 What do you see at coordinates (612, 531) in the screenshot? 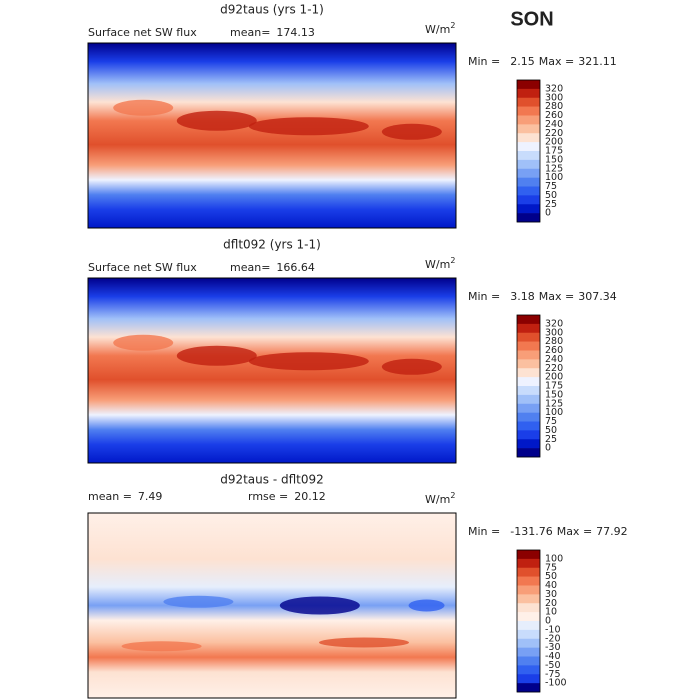
I see `max-value: 77.92` at bounding box center [612, 531].